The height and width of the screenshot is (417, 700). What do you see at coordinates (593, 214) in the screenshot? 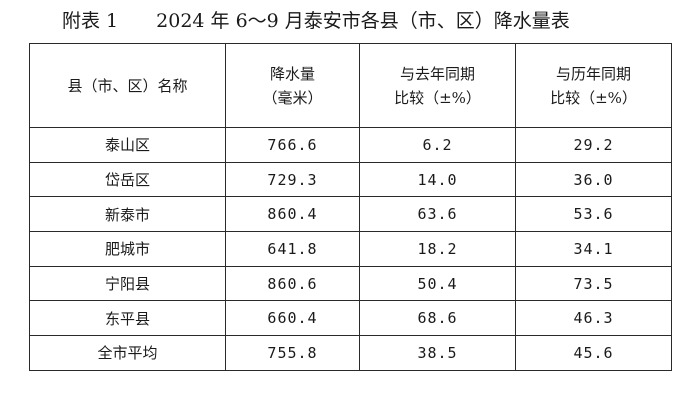
I see `cell-hist: 53.6` at bounding box center [593, 214].